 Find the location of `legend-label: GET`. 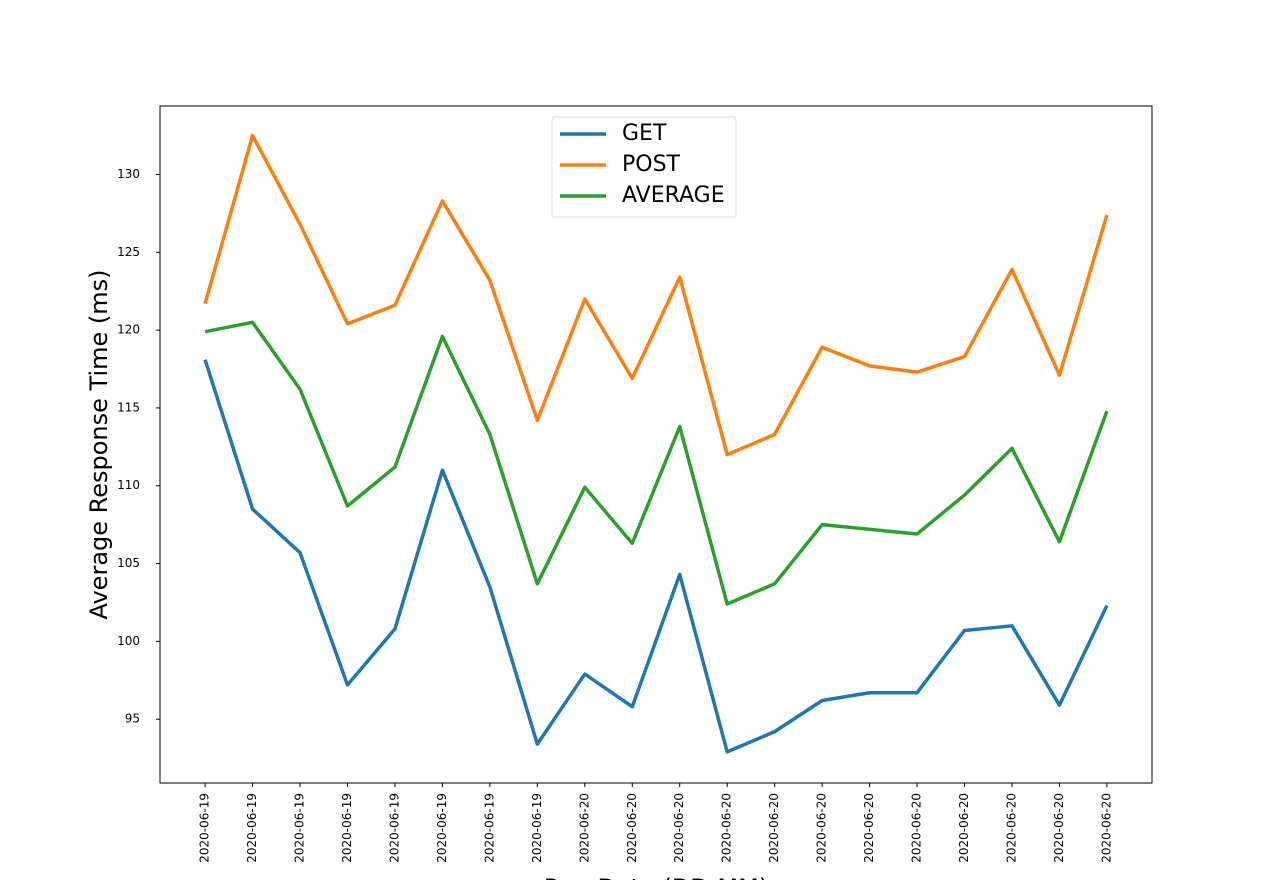

legend-label: GET is located at coordinates (644, 133).